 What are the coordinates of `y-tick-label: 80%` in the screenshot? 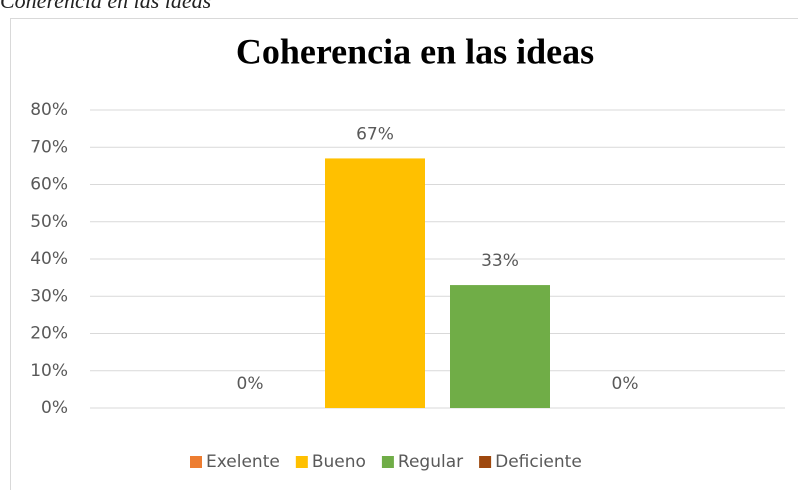 It's located at (49, 110).